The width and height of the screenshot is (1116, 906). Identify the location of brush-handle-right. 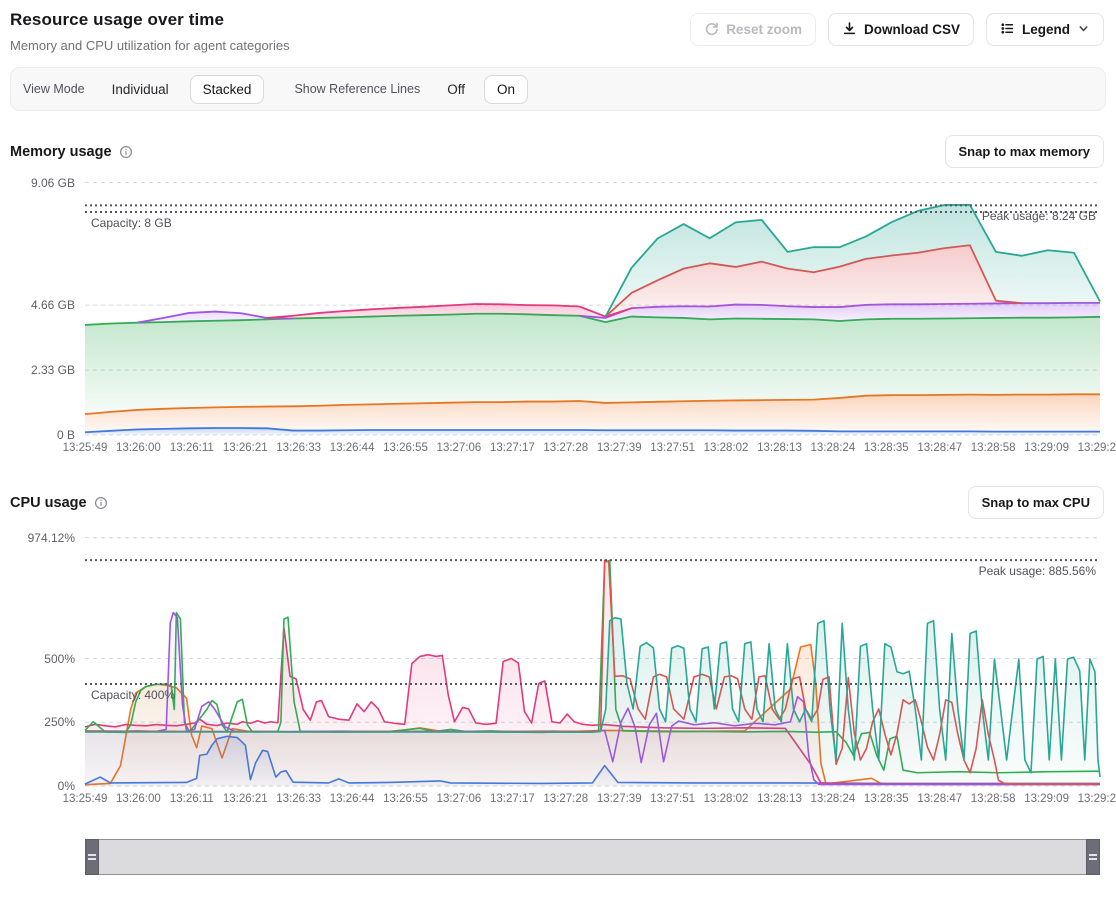
(1093, 857).